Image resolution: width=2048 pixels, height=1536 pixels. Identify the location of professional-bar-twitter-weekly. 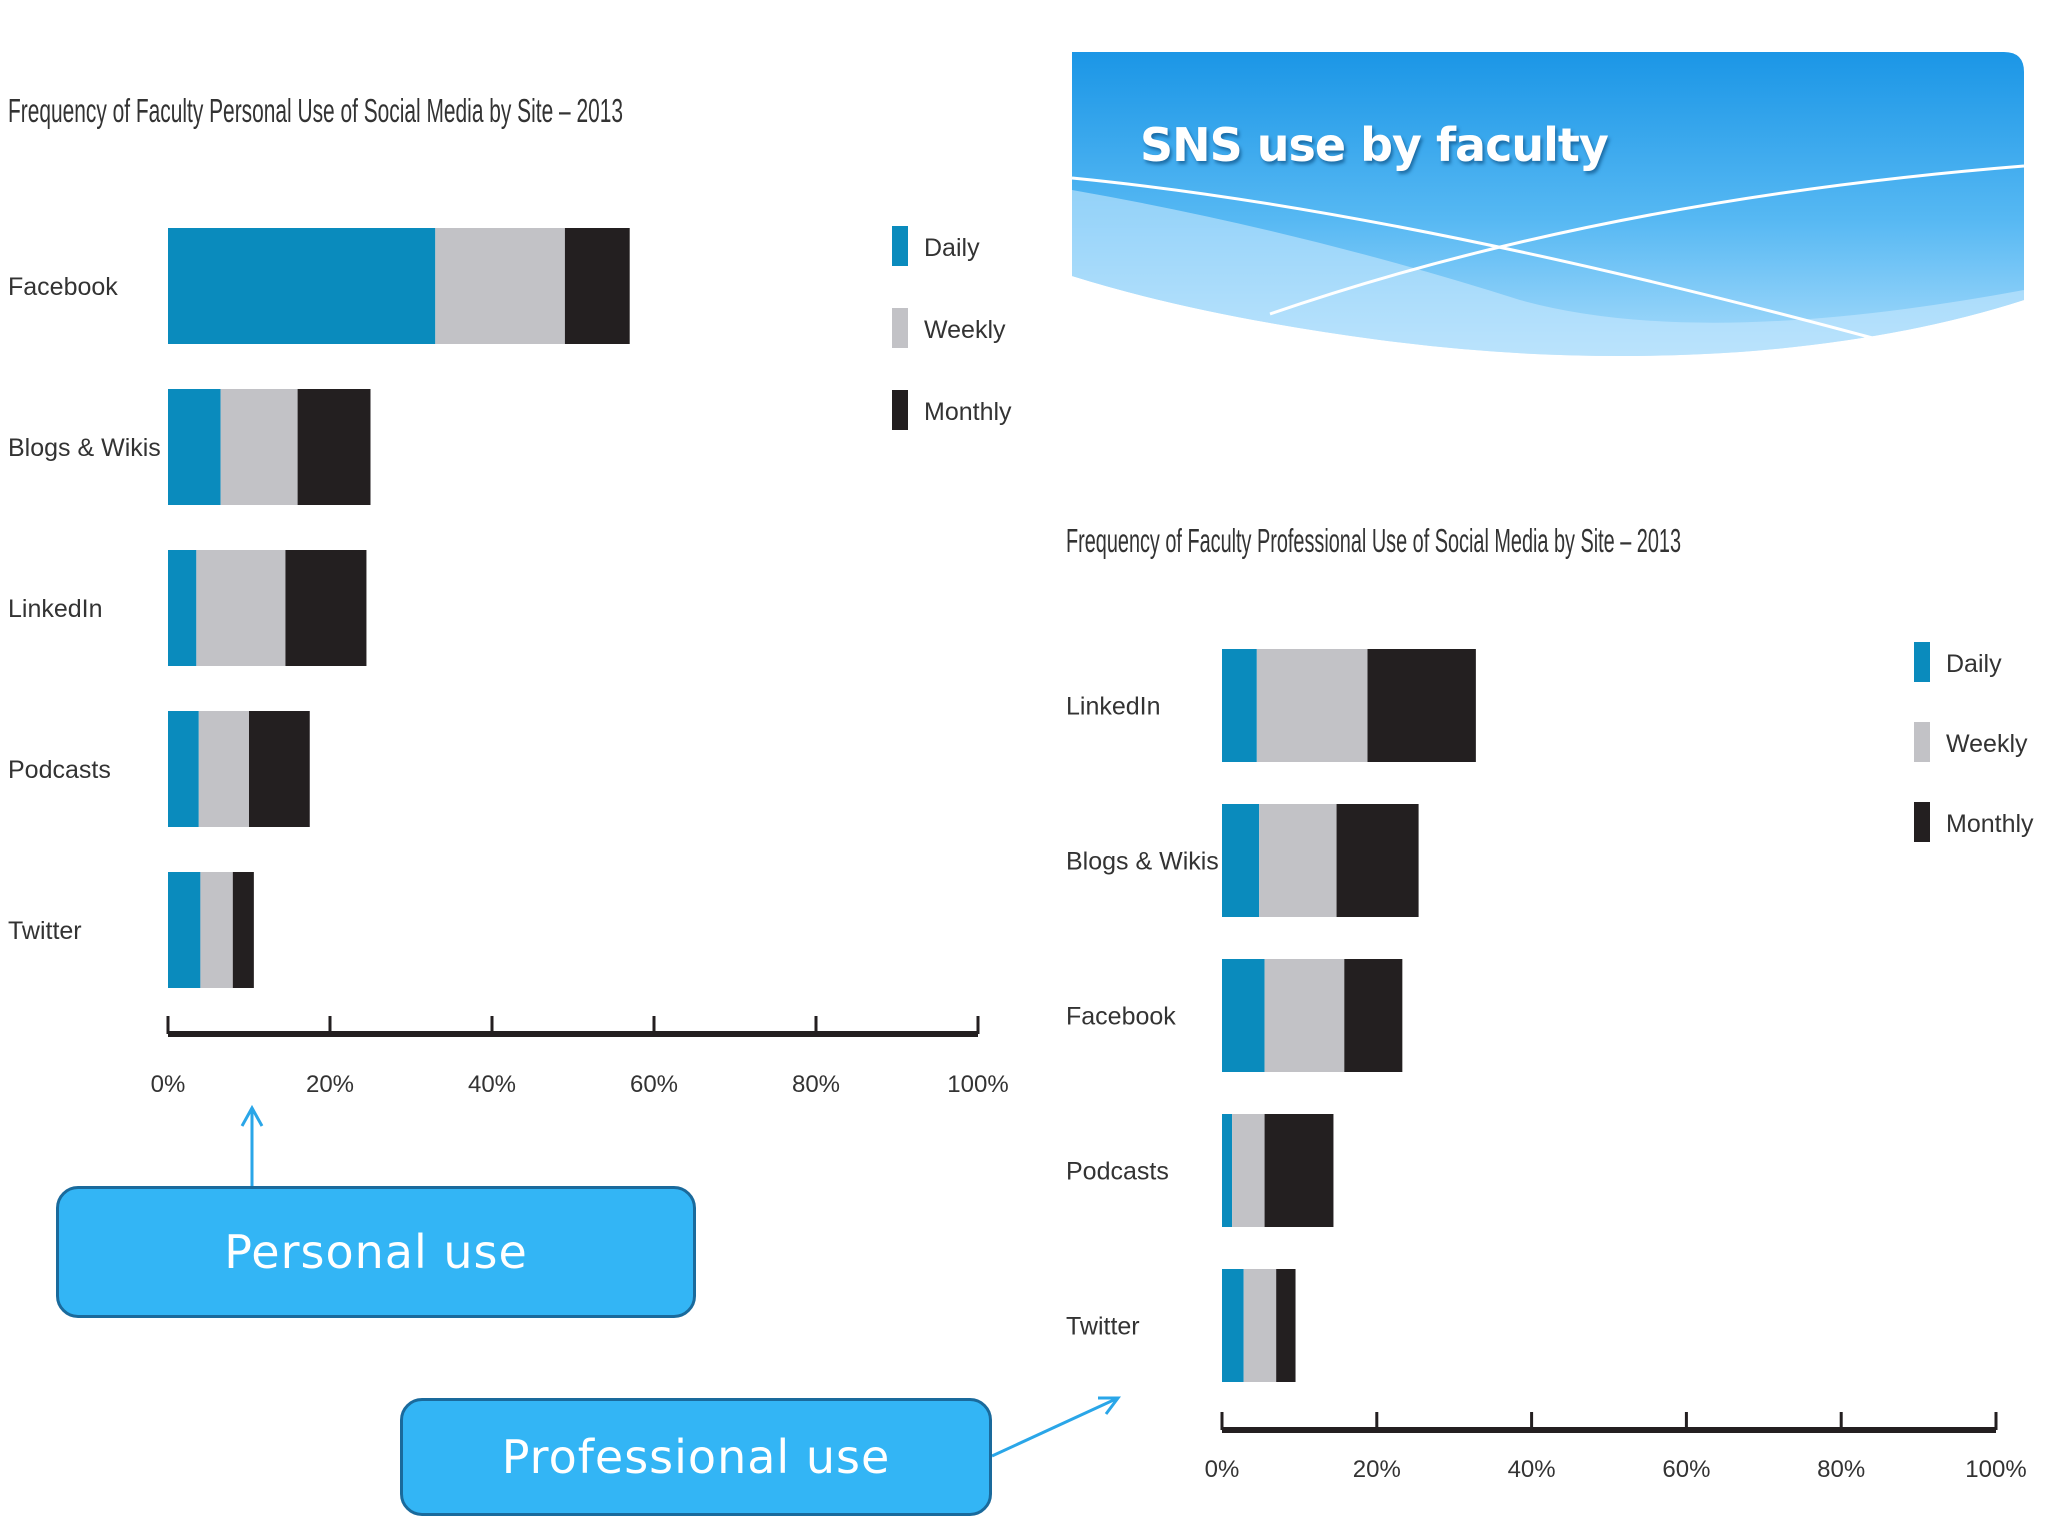
(1260, 1325).